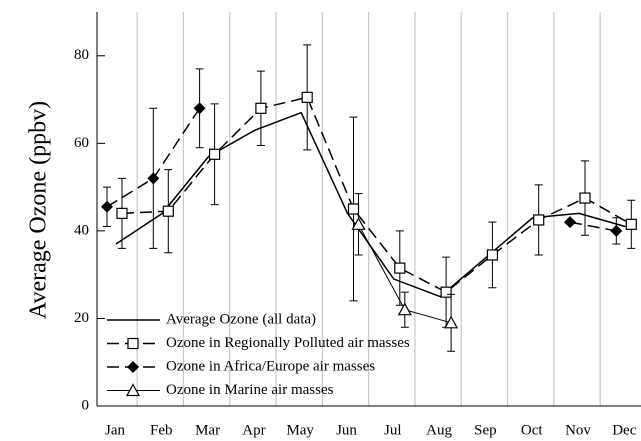 The image size is (641, 441). I want to click on x-tick-label: Nov, so click(578, 430).